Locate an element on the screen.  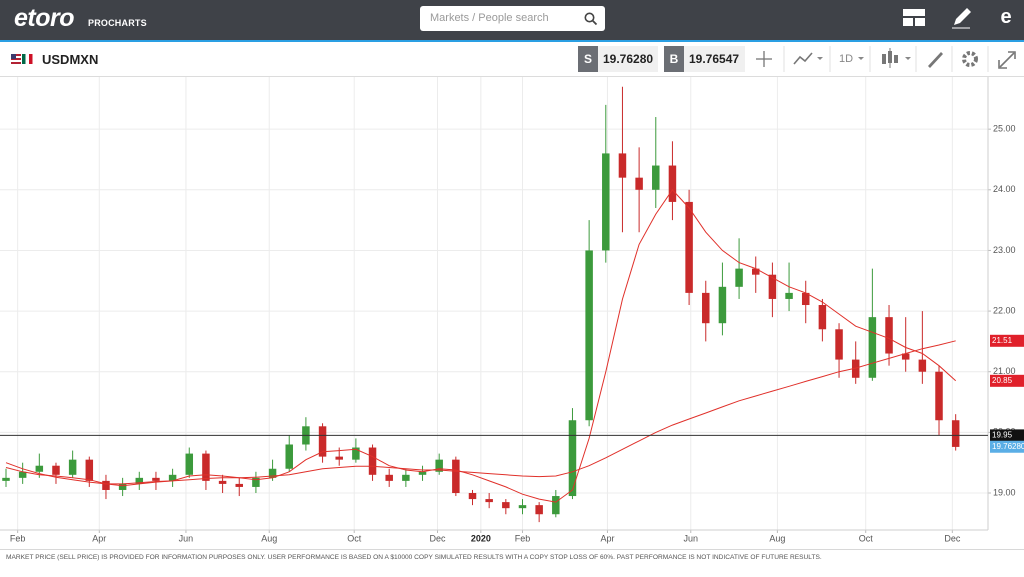
y-tick-label: 23.00 is located at coordinates (1004, 250).